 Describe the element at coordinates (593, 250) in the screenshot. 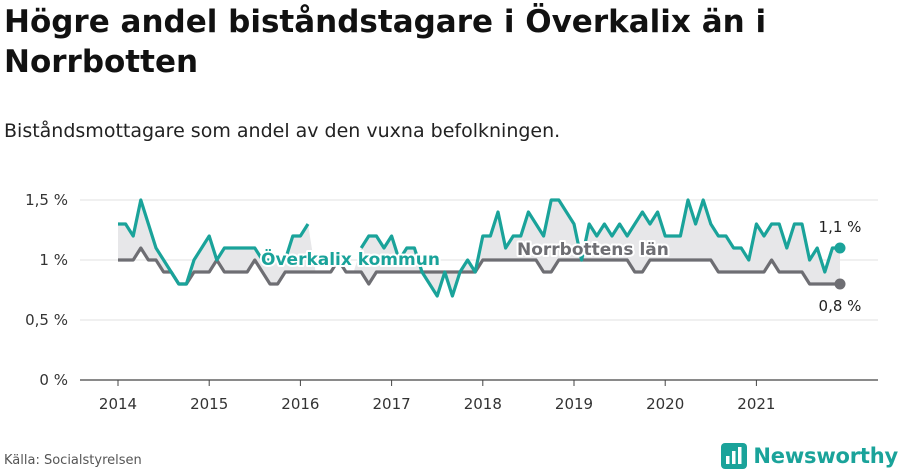

I see `series-label-norrbottens-lan: Norrbottens län` at that location.